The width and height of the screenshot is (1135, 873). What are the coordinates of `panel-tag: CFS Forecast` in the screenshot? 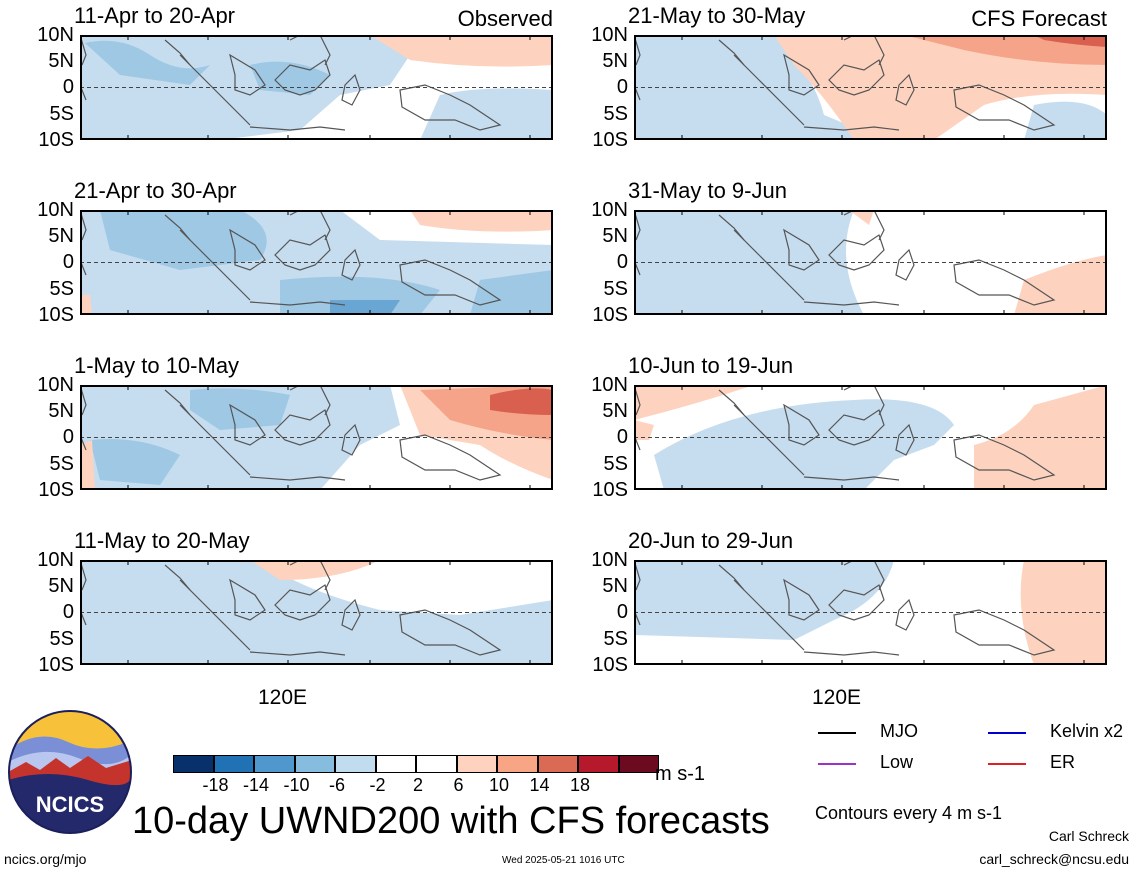 It's located at (1039, 18).